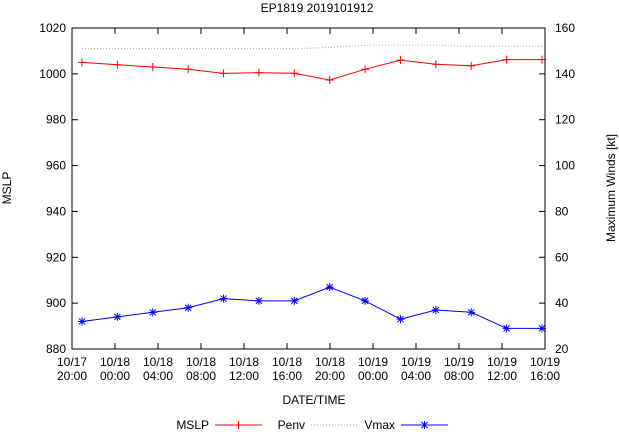 The height and width of the screenshot is (432, 619). Describe the element at coordinates (56, 303) in the screenshot. I see `y-left-tick-label: 900` at that location.